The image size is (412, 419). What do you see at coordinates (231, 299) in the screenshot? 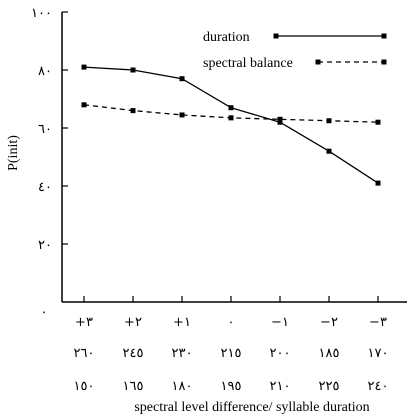
I see `x-ticks` at bounding box center [231, 299].